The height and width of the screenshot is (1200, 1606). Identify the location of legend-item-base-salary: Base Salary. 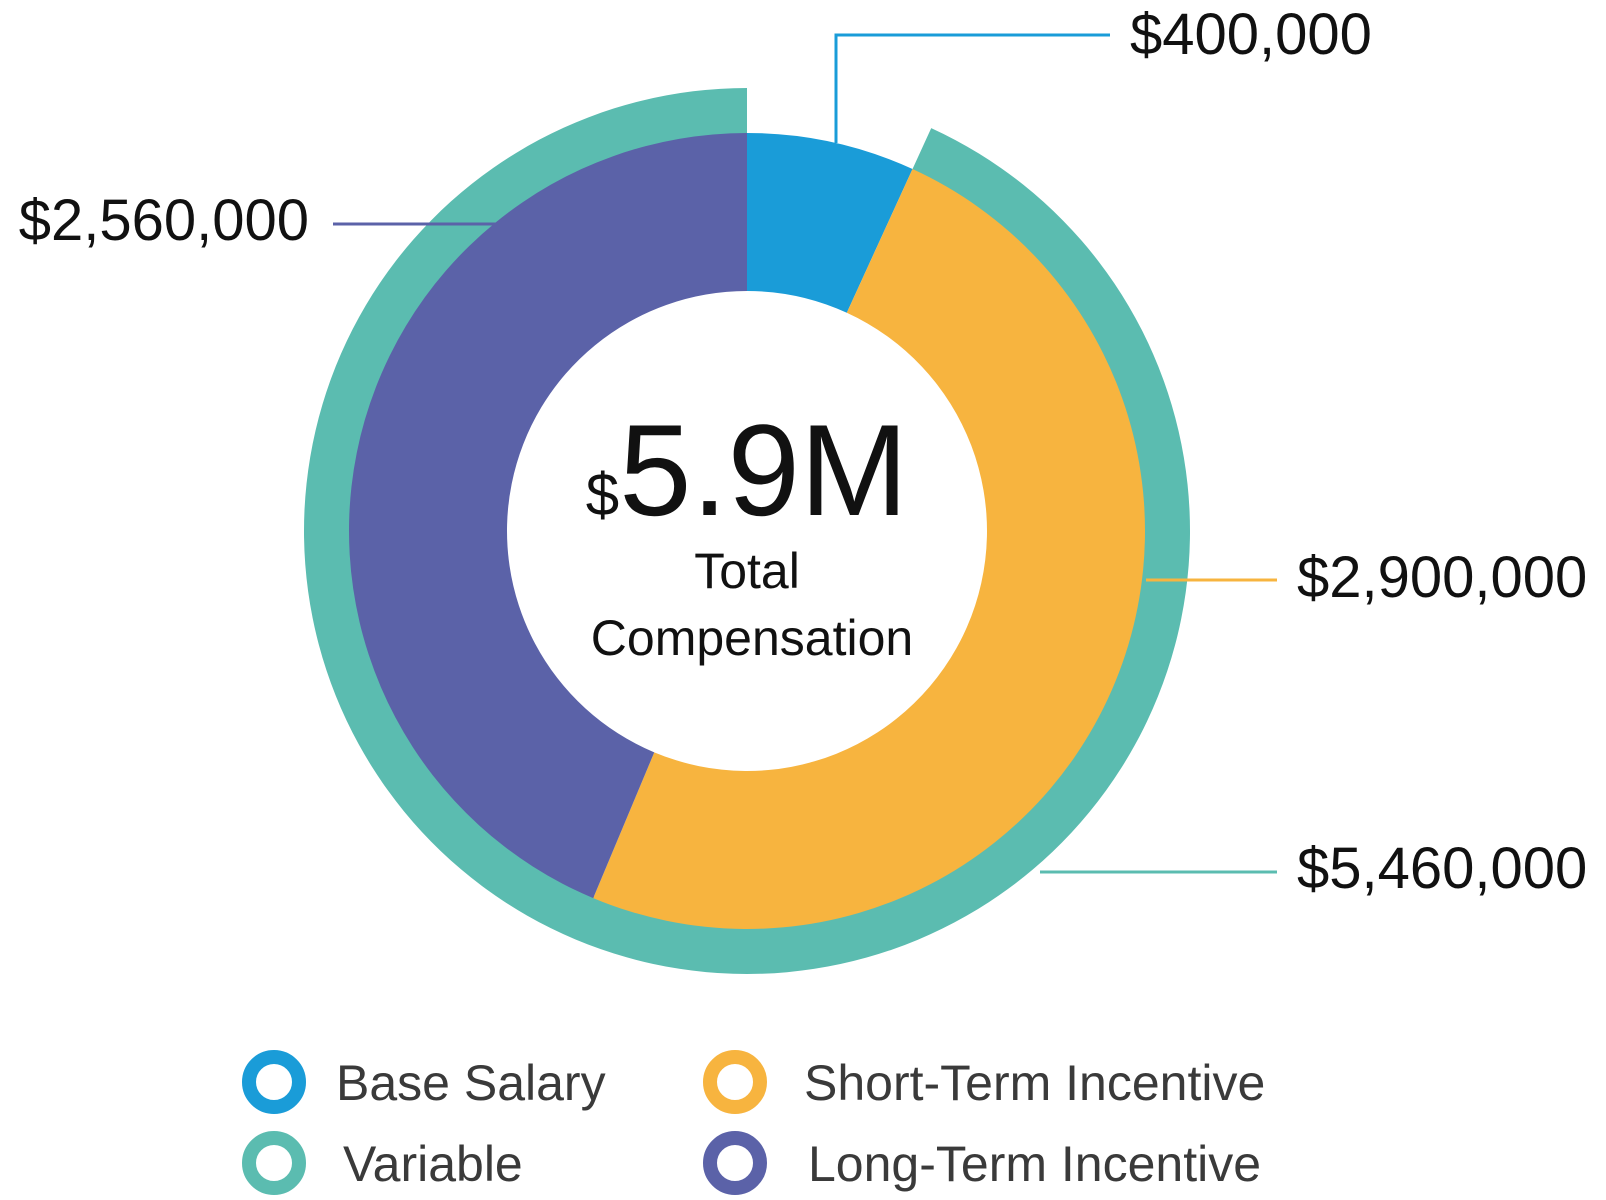
(424, 1082).